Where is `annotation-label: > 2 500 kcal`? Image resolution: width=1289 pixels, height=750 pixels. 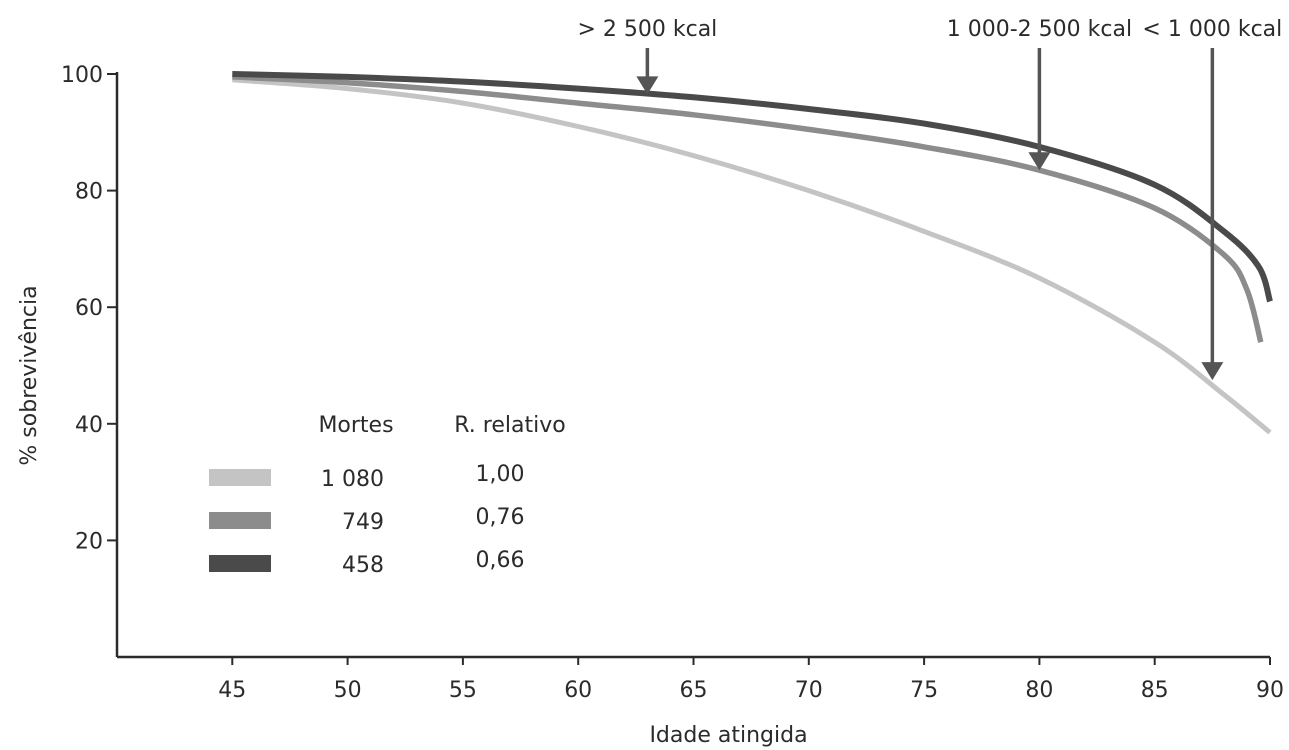 annotation-label: > 2 500 kcal is located at coordinates (647, 29).